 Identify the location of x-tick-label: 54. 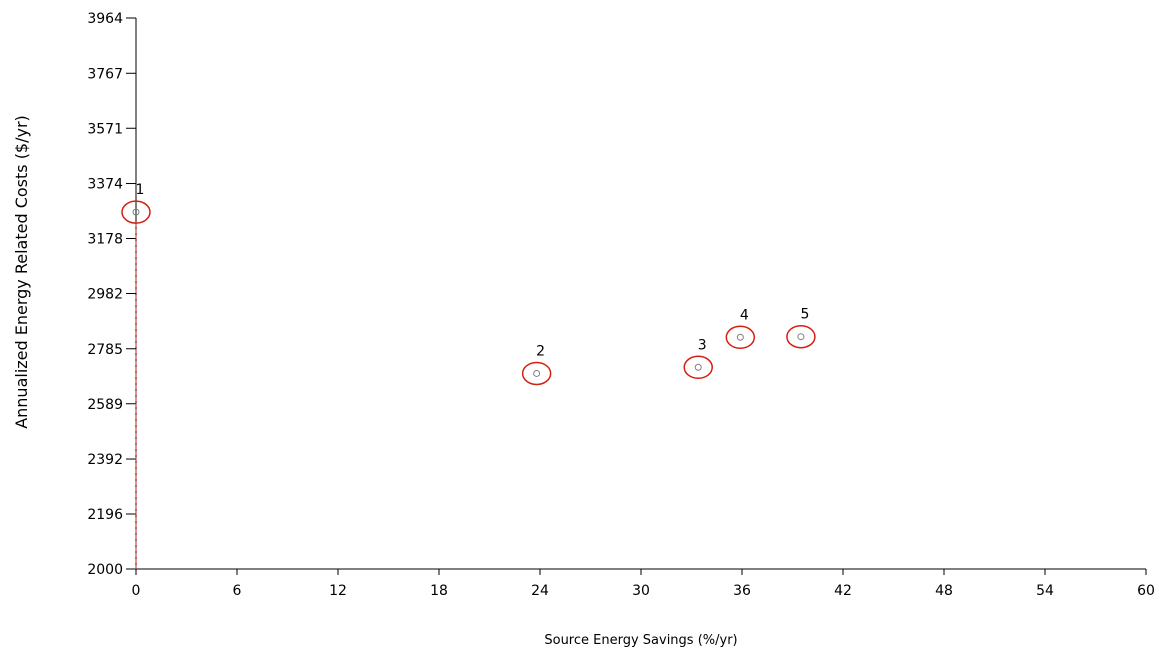
(1045, 591).